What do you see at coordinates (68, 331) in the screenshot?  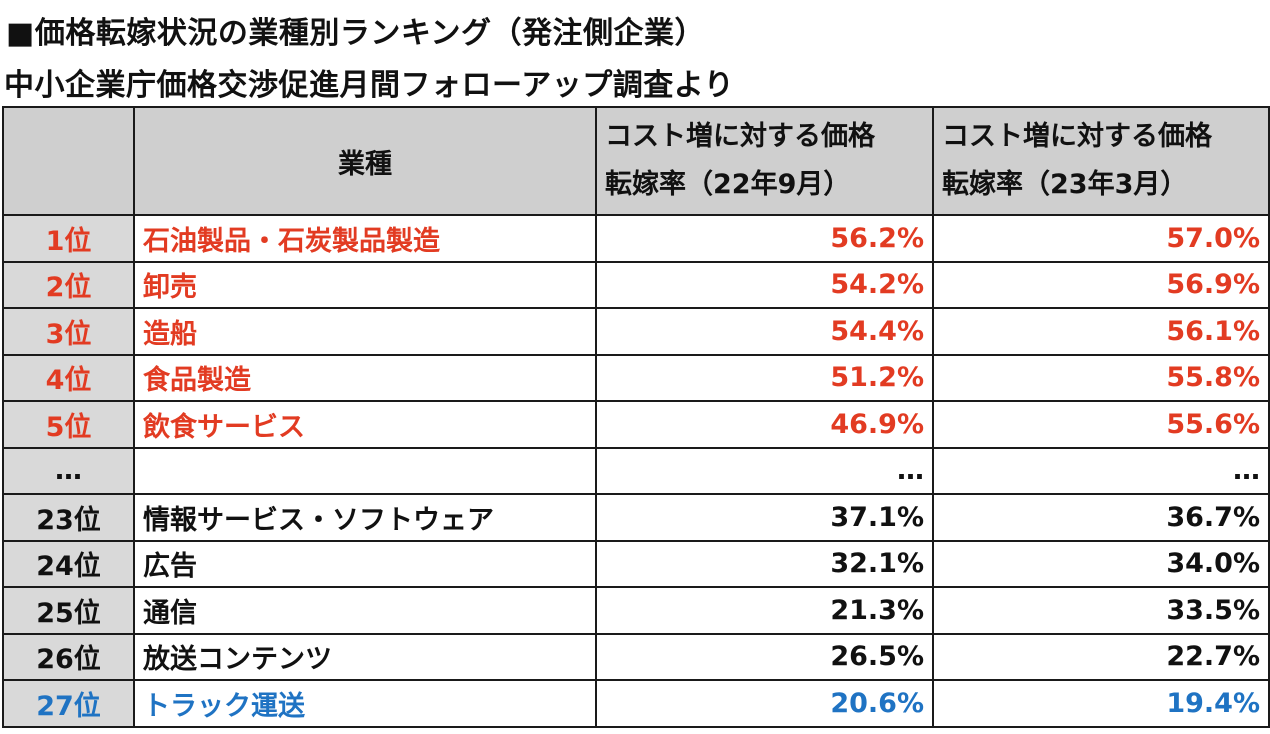 I see `rank-cell: 3位` at bounding box center [68, 331].